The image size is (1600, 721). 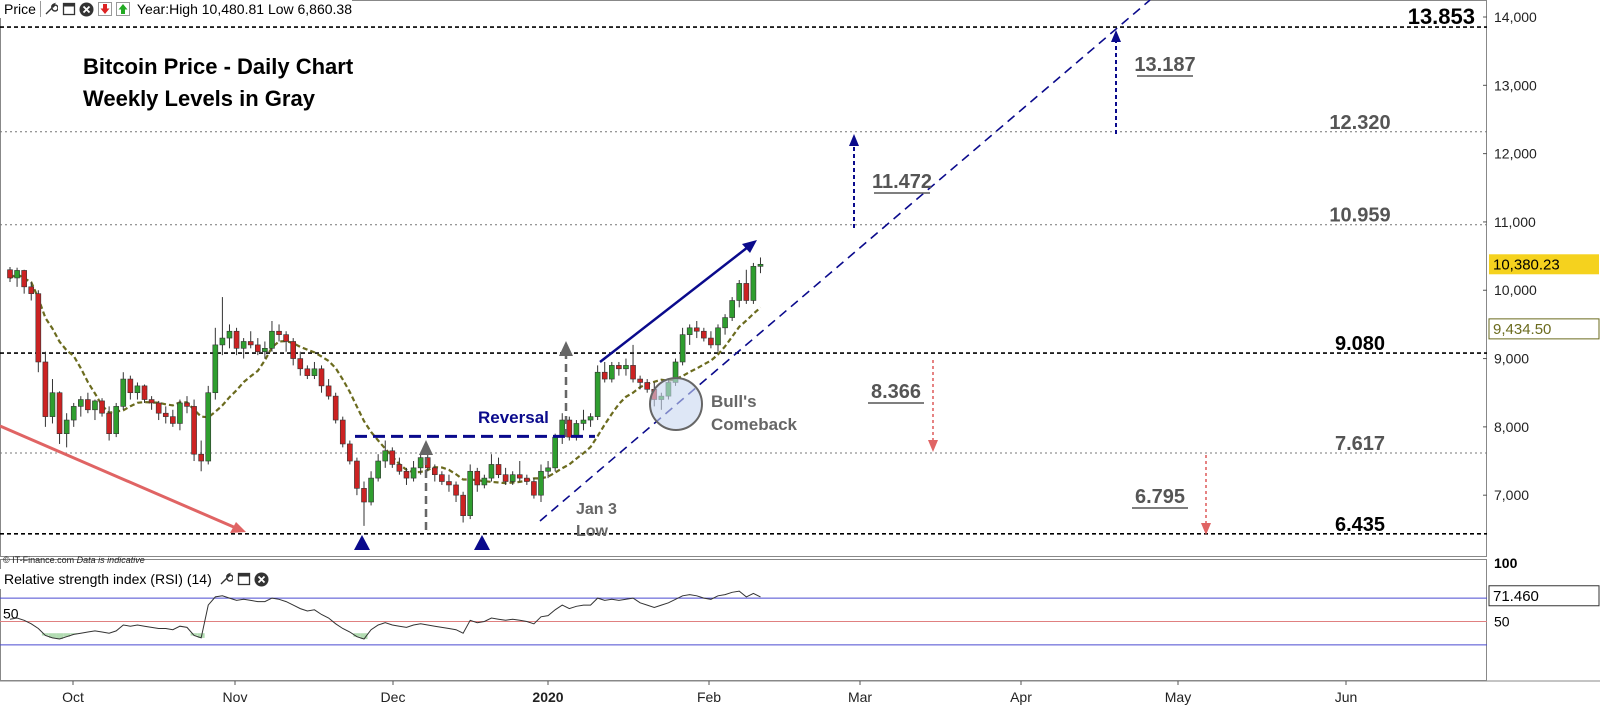 What do you see at coordinates (754, 424) in the screenshot?
I see `bulls-label: Comeback` at bounding box center [754, 424].